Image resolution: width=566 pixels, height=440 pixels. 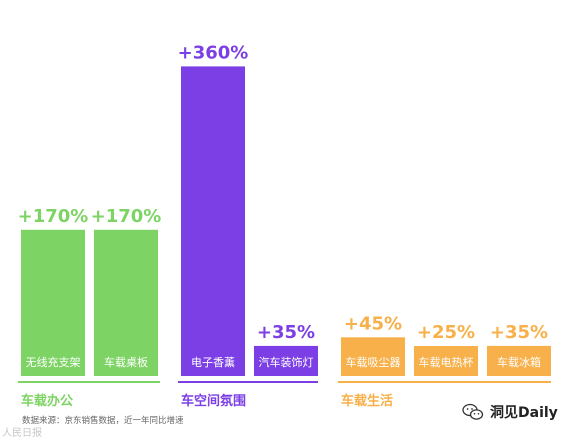 I want to click on bar-label: 车载桌板, so click(x=126, y=362).